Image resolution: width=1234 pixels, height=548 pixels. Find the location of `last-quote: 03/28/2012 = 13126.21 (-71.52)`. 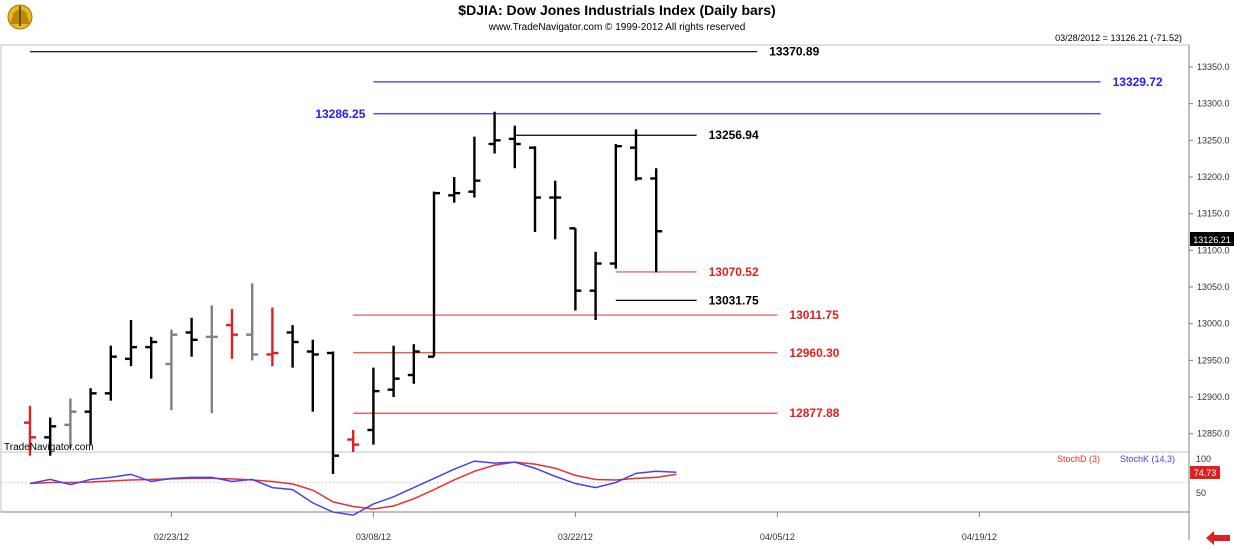

last-quote: 03/28/2012 = 13126.21 (-71.52) is located at coordinates (1118, 38).